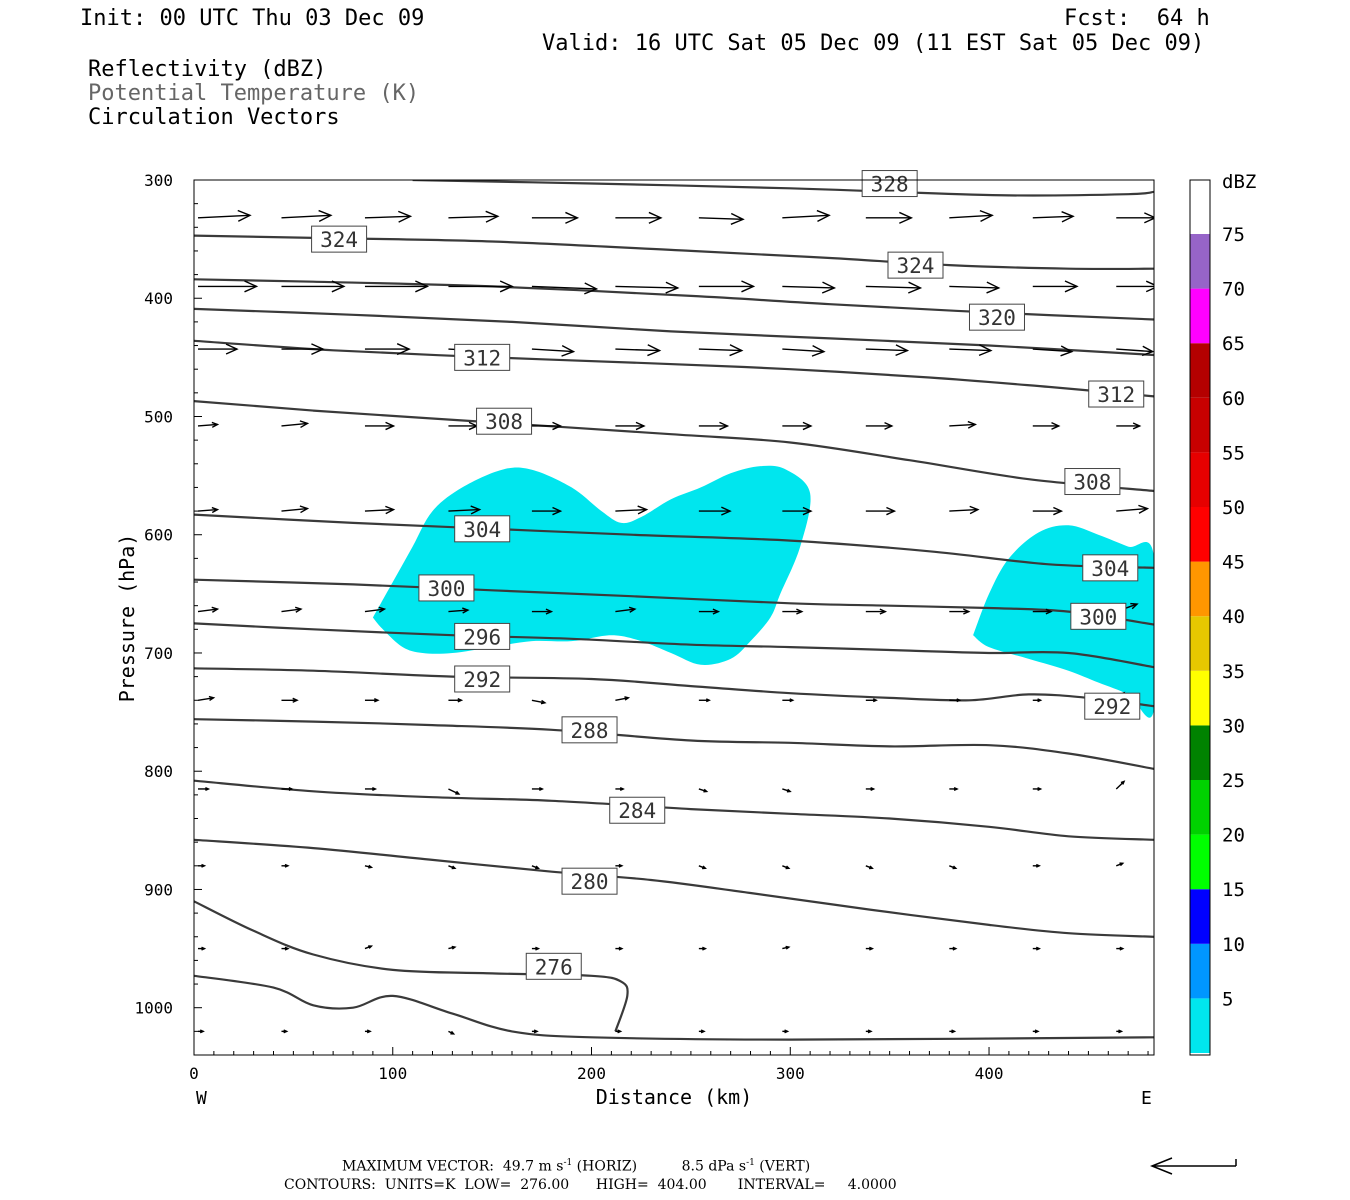  I want to click on colorbar: 5 10 15 20 25 30 35 40 45 50 55 60 65 70 75 dBZ, so click(1222, 613).